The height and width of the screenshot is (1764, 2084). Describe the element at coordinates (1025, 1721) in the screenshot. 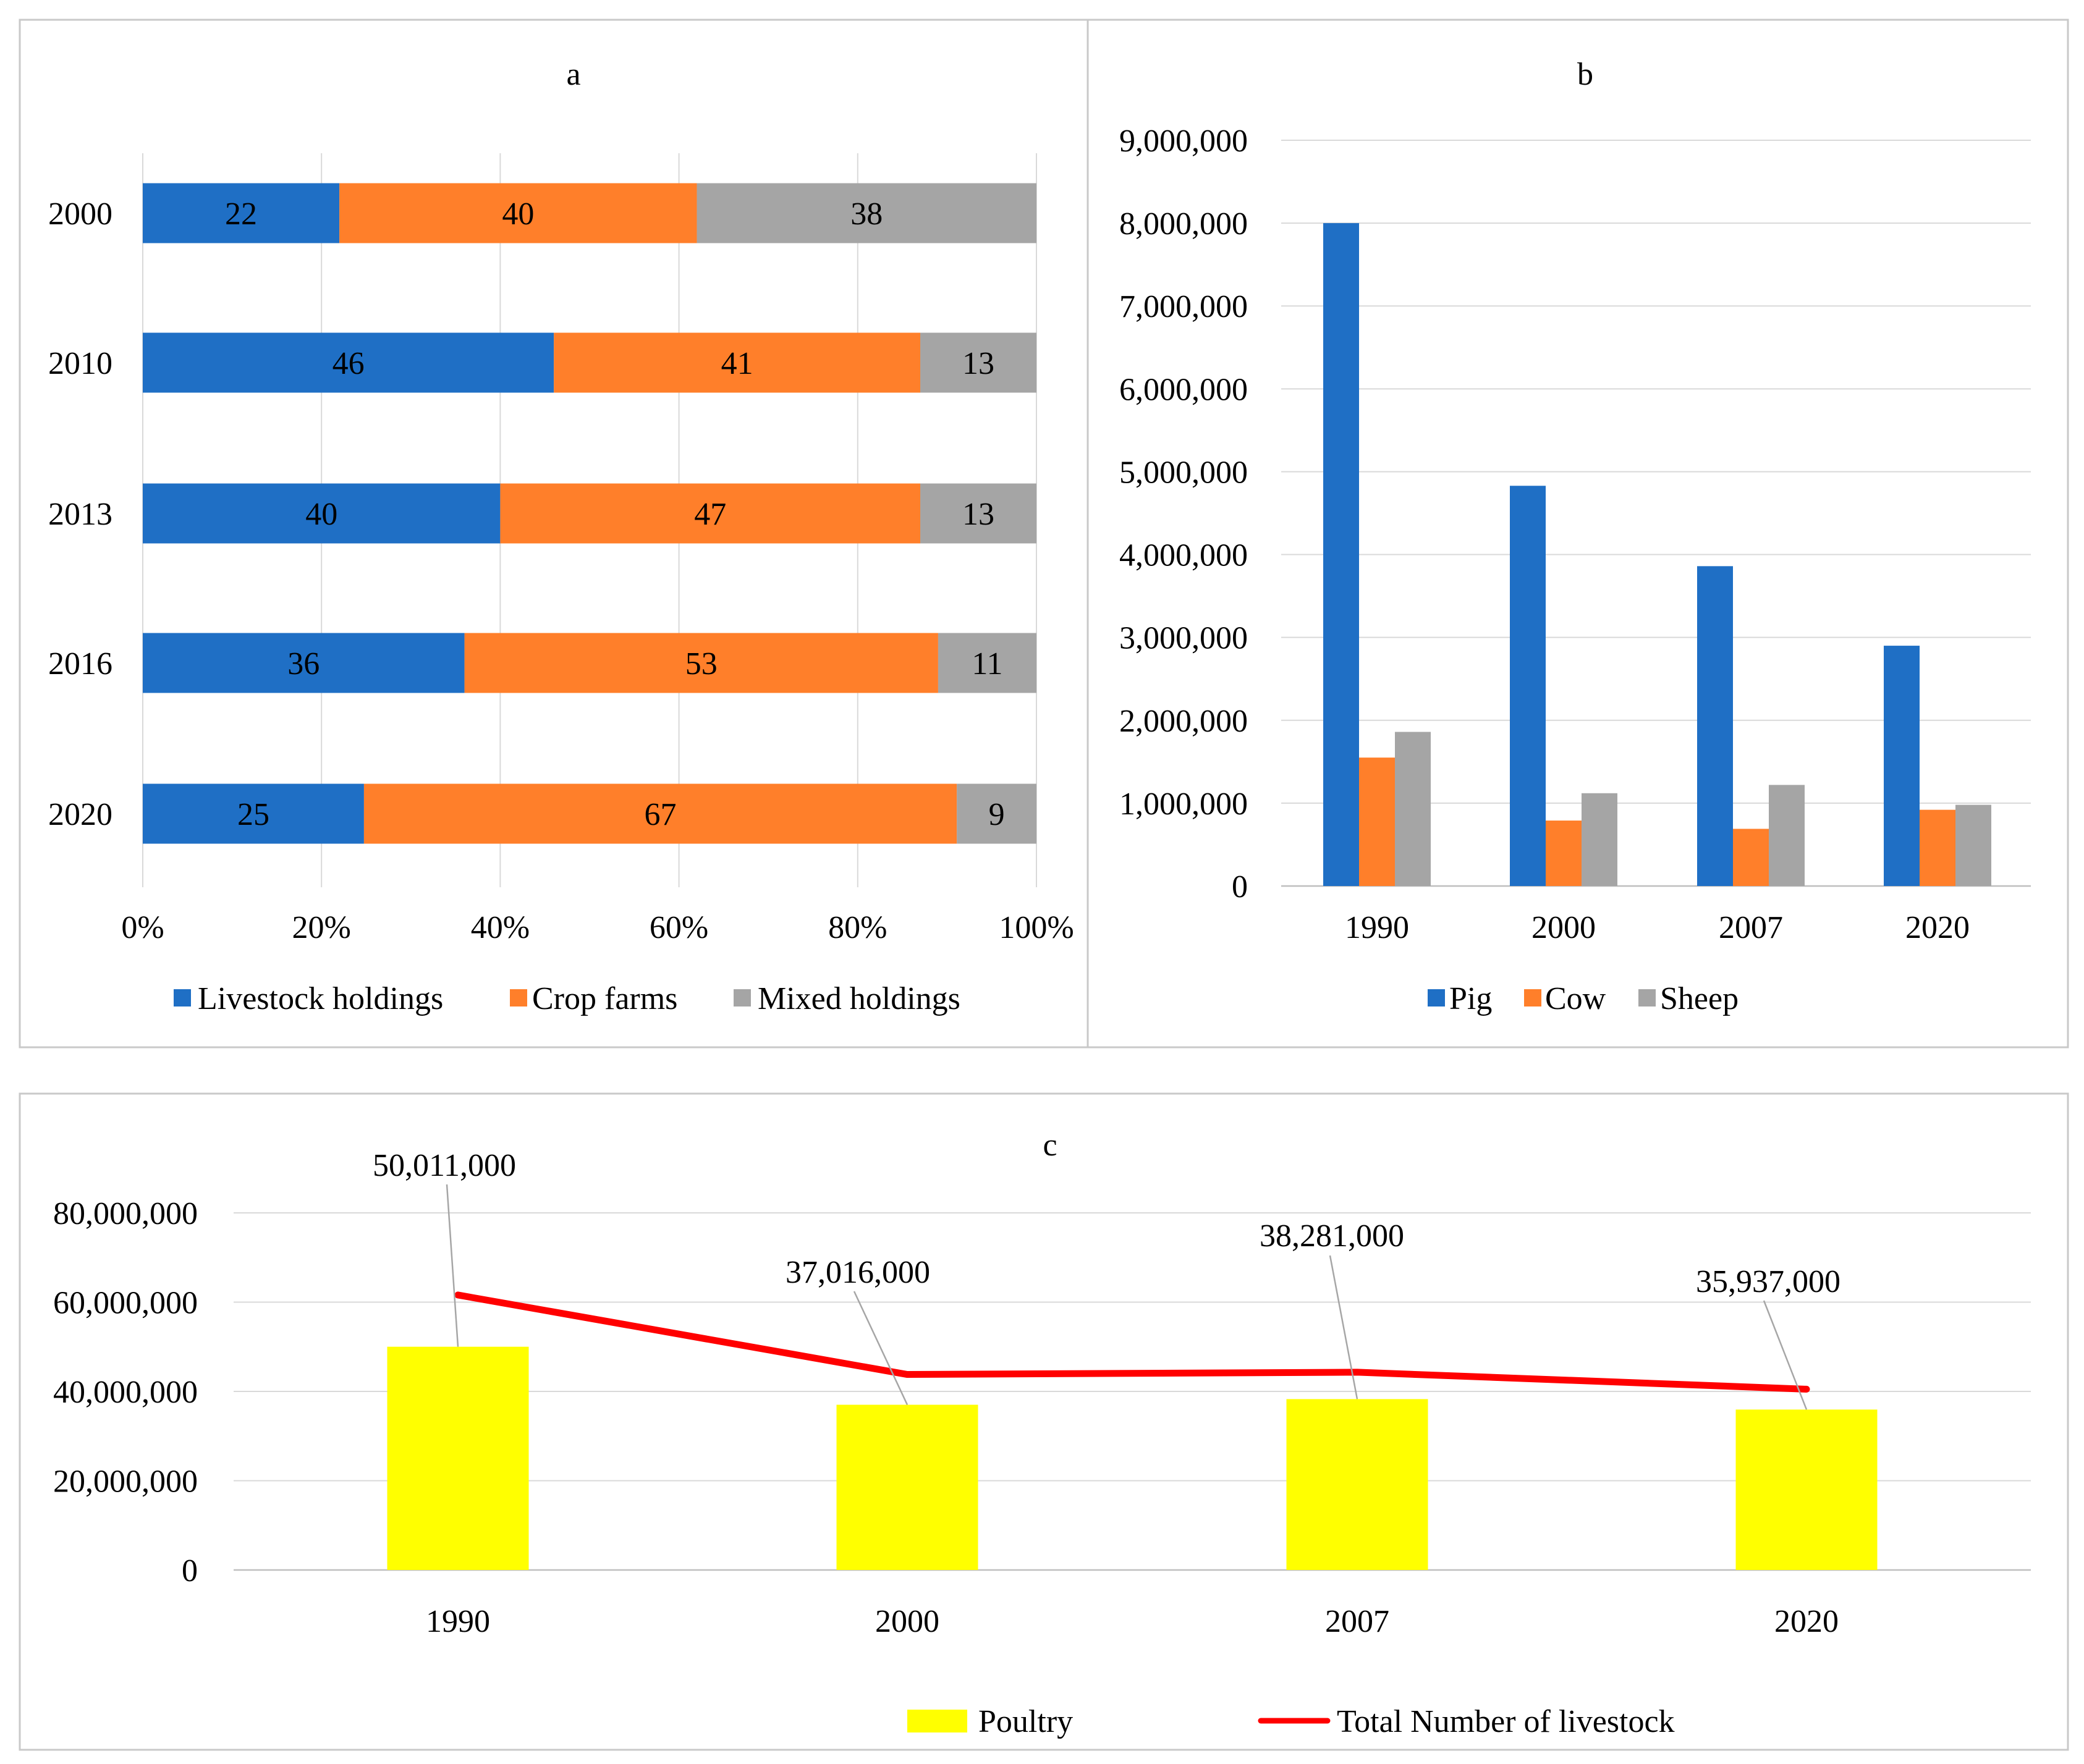

I see `legend-label-poultry: Poultry` at that location.